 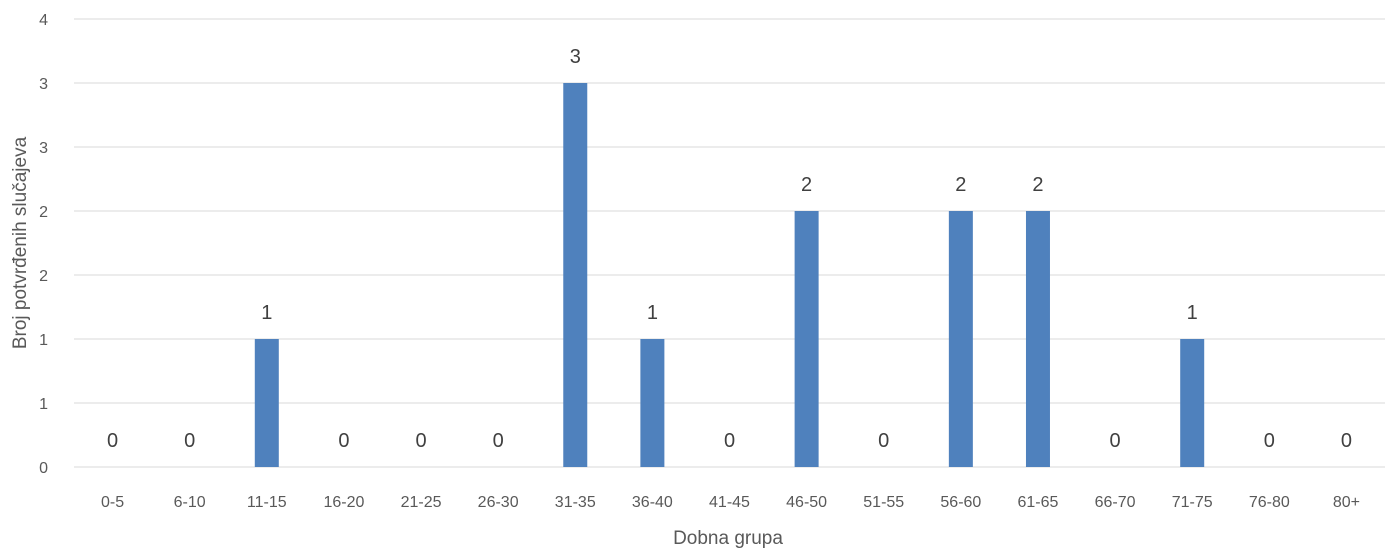 I want to click on x-tick-label: 71-75, so click(x=1192, y=502).